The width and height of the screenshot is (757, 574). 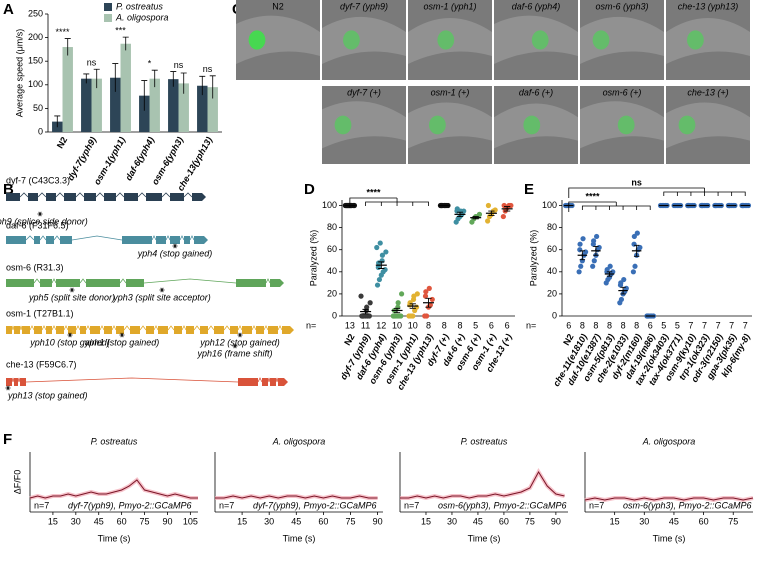 What do you see at coordinates (35, 61) in the screenshot?
I see `y-tick-label: 150` at bounding box center [35, 61].